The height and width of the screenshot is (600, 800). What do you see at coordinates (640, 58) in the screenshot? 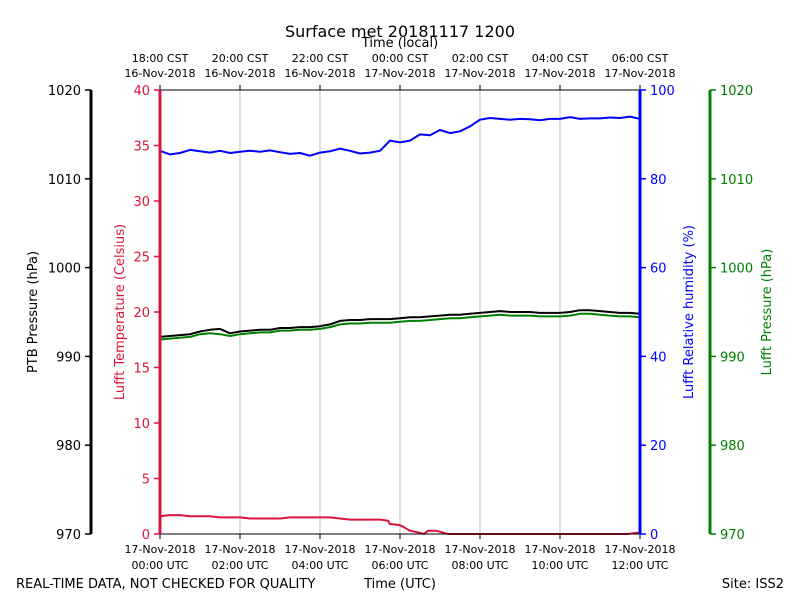
I see `top-x-tick-label: 06:00 CST` at bounding box center [640, 58].